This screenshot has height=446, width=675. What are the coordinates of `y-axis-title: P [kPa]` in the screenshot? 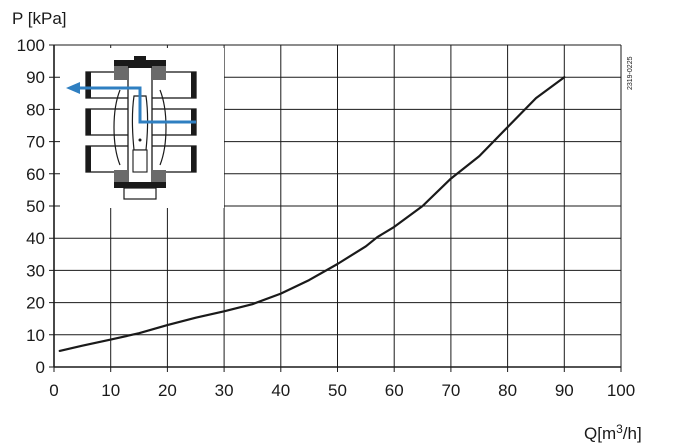 It's located at (39, 18).